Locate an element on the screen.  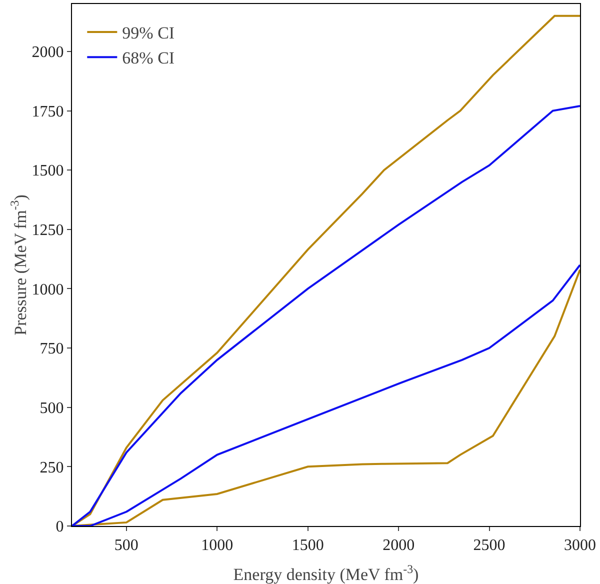
x-tick-label: 3000 is located at coordinates (580, 545).